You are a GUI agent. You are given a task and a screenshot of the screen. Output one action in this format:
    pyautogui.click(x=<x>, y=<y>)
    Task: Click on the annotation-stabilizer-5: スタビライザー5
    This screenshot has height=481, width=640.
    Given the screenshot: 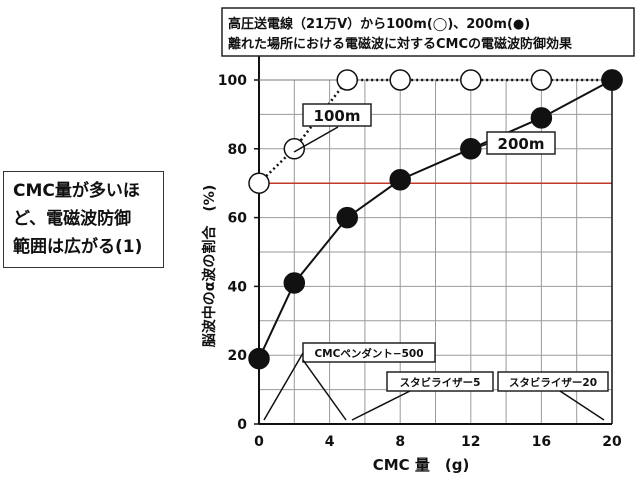 What is the action you would take?
    pyautogui.click(x=440, y=382)
    